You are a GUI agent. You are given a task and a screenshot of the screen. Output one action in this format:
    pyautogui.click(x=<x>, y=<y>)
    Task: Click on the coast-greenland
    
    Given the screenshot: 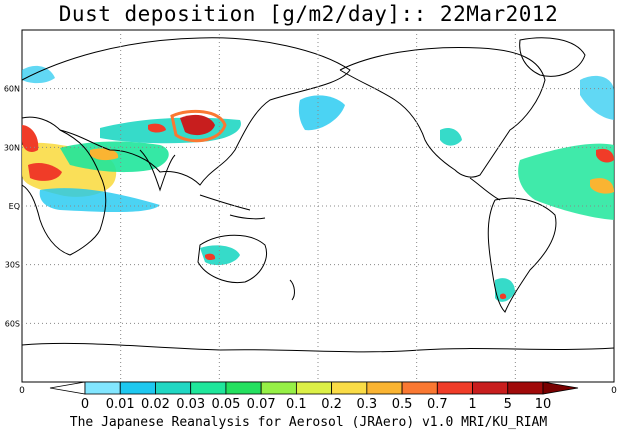 What is the action you would take?
    pyautogui.click(x=552, y=57)
    